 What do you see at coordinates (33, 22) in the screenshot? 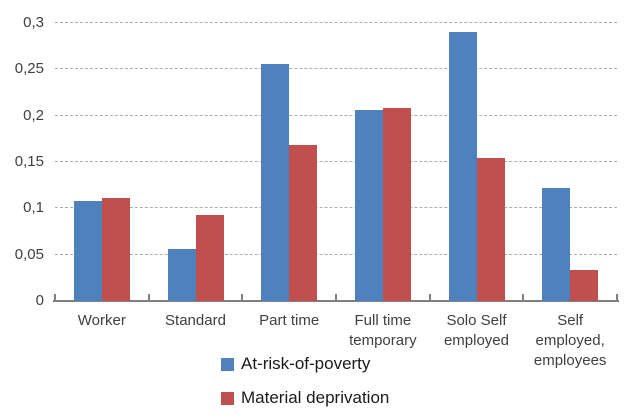
I see `y-tick-label: 0,3` at bounding box center [33, 22].